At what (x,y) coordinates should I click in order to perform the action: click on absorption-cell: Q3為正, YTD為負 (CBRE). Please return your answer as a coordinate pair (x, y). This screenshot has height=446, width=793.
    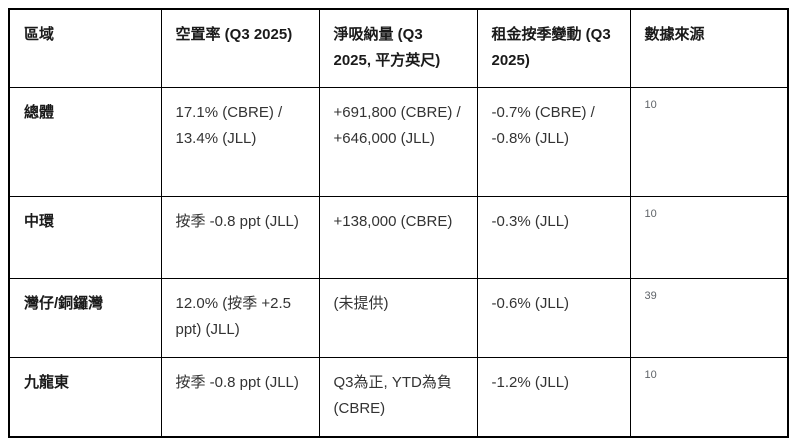
    Looking at the image, I should click on (398, 397).